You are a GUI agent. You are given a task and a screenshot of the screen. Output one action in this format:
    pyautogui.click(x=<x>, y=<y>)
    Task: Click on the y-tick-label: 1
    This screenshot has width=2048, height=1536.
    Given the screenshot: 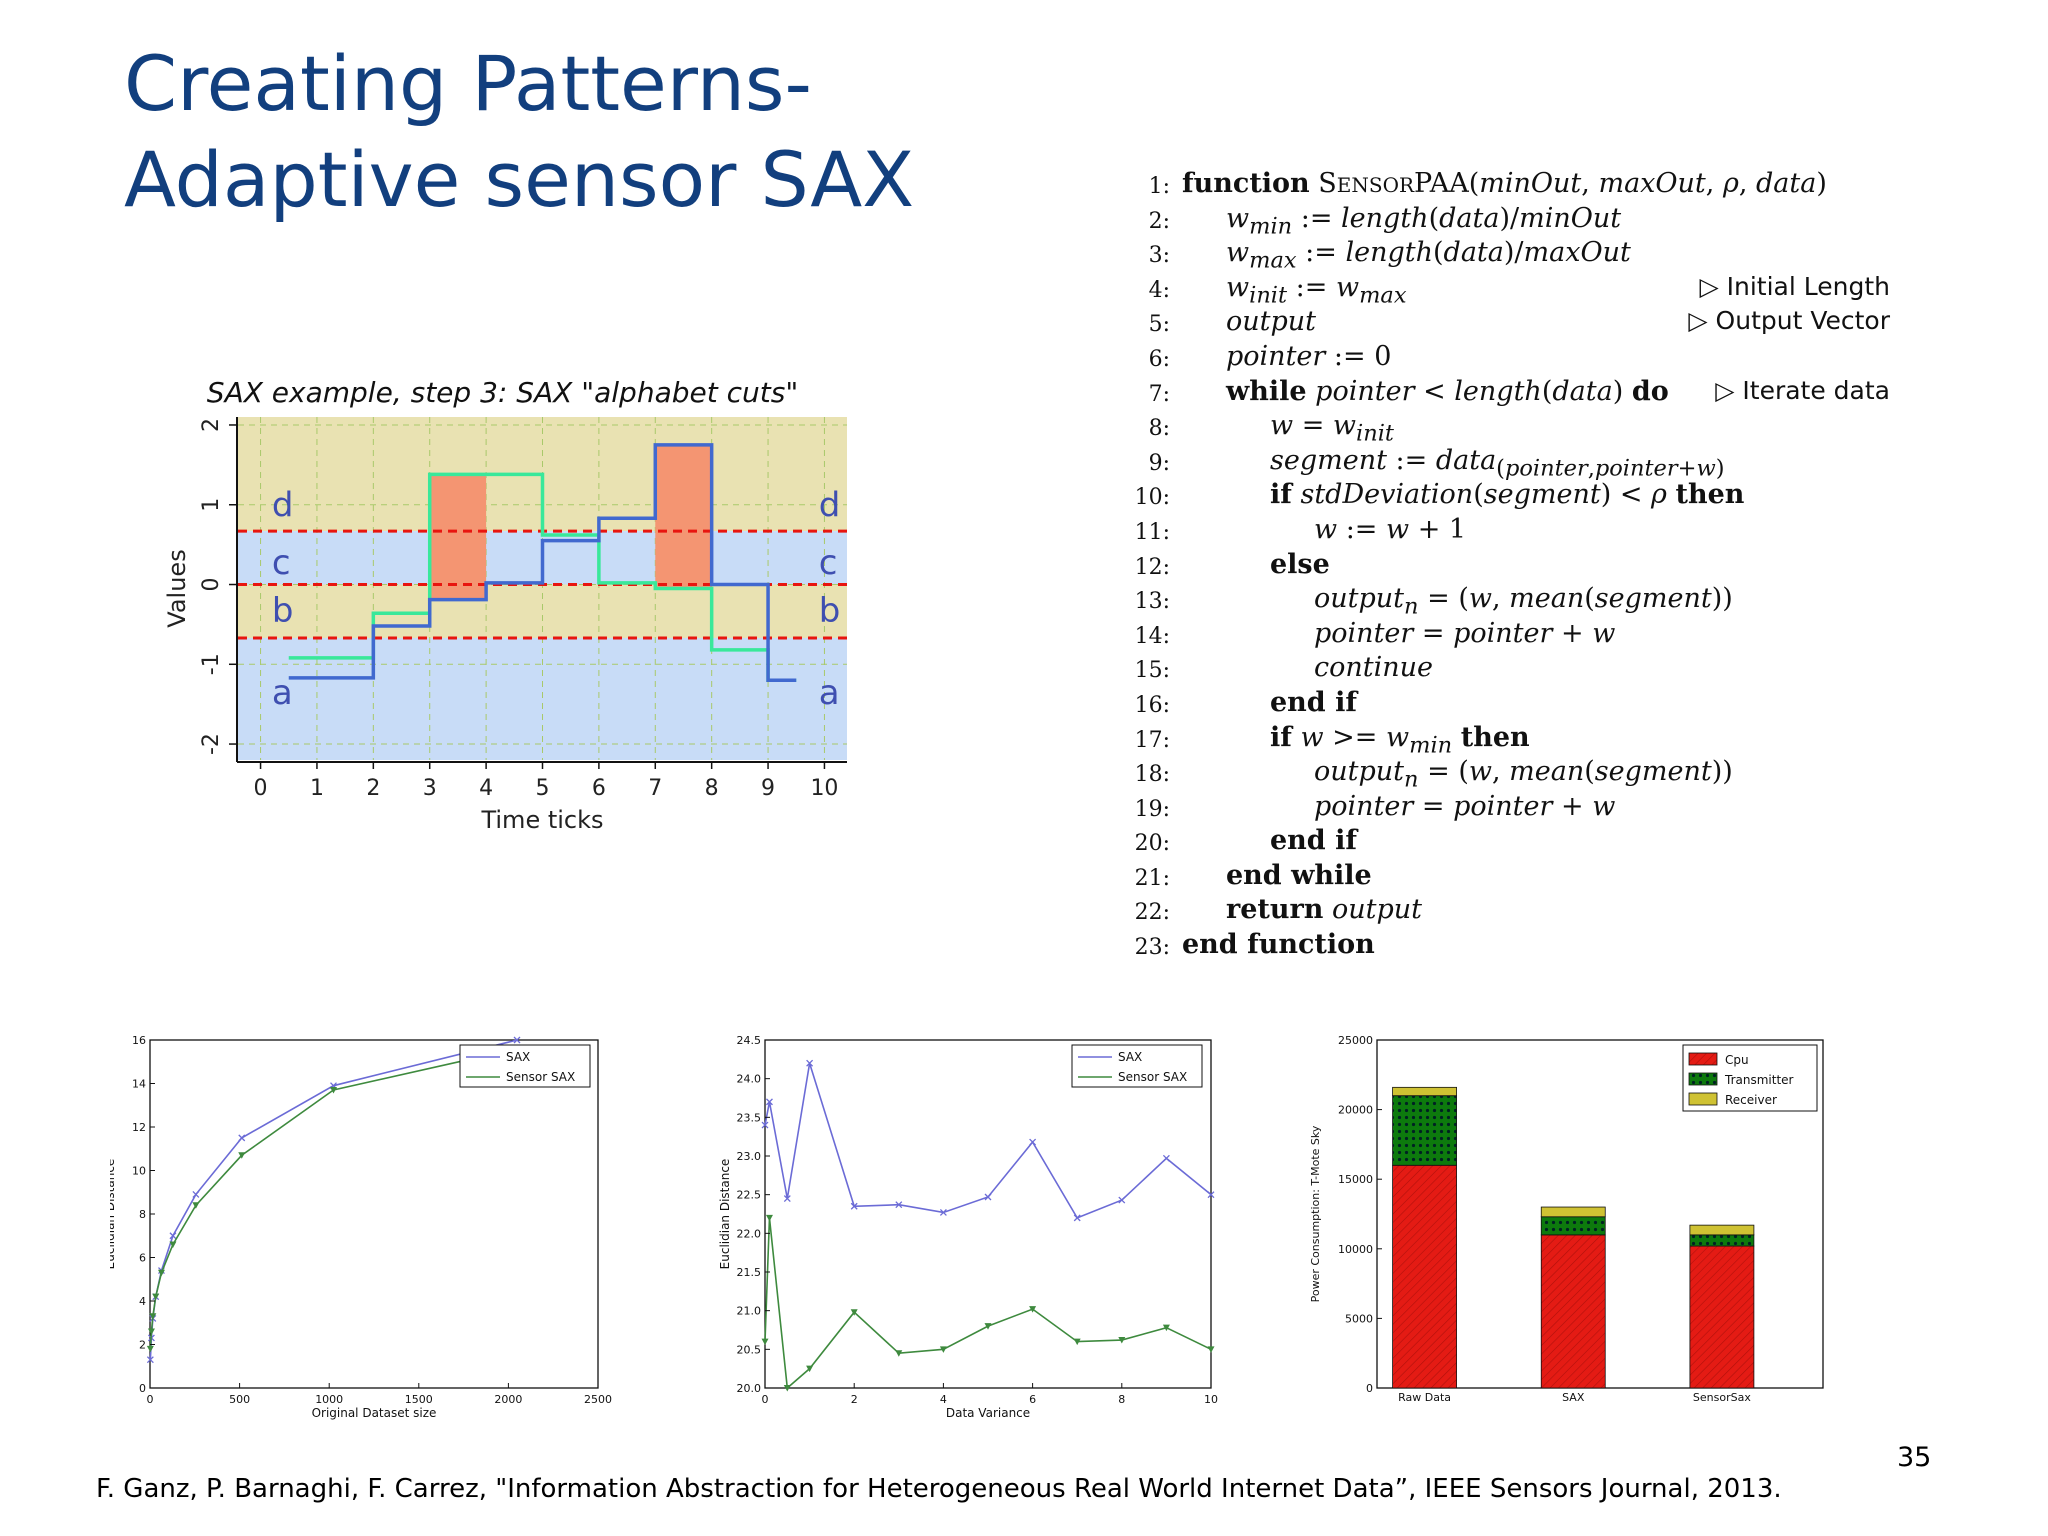 What is the action you would take?
    pyautogui.click(x=211, y=505)
    